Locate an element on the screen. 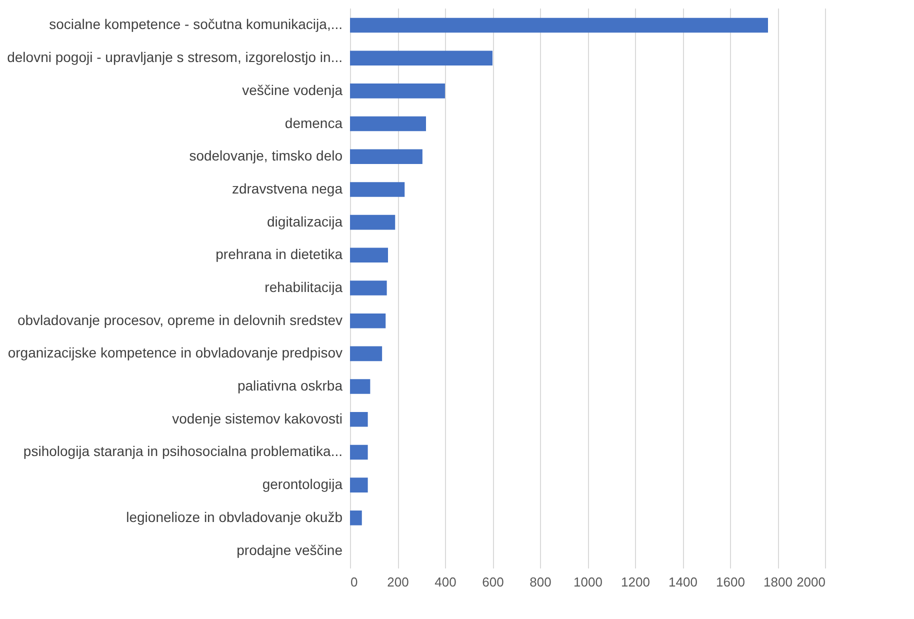 The height and width of the screenshot is (619, 914). x-tick-label: 1800 is located at coordinates (778, 582).